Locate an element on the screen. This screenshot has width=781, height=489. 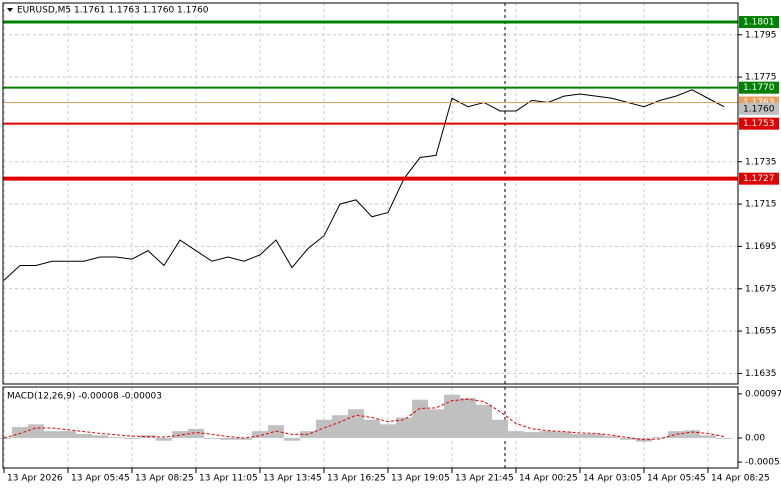
y-tick-label: 1.1695 is located at coordinates (761, 247).